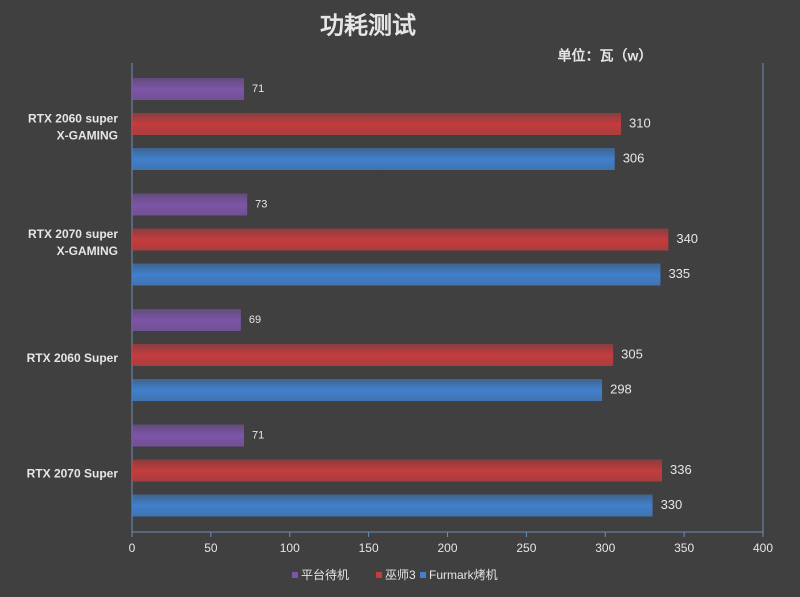 Image resolution: width=800 pixels, height=597 pixels. Describe the element at coordinates (526, 548) in the screenshot. I see `x-tick-label: 250` at that location.